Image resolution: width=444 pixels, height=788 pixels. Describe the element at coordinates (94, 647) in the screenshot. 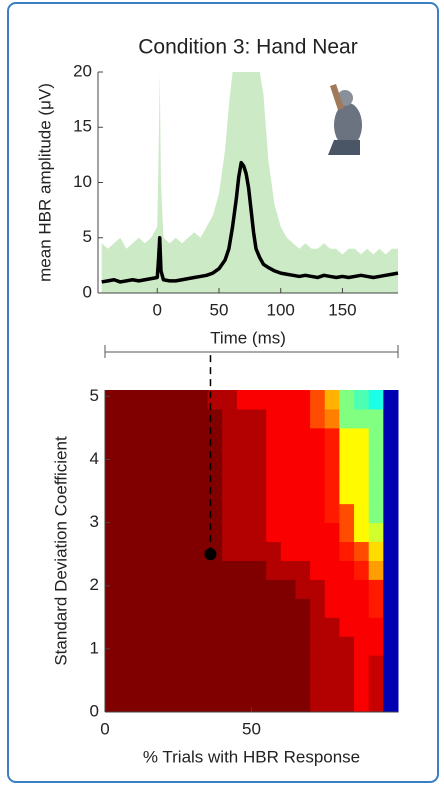

I see `y-tick-label: 1` at that location.